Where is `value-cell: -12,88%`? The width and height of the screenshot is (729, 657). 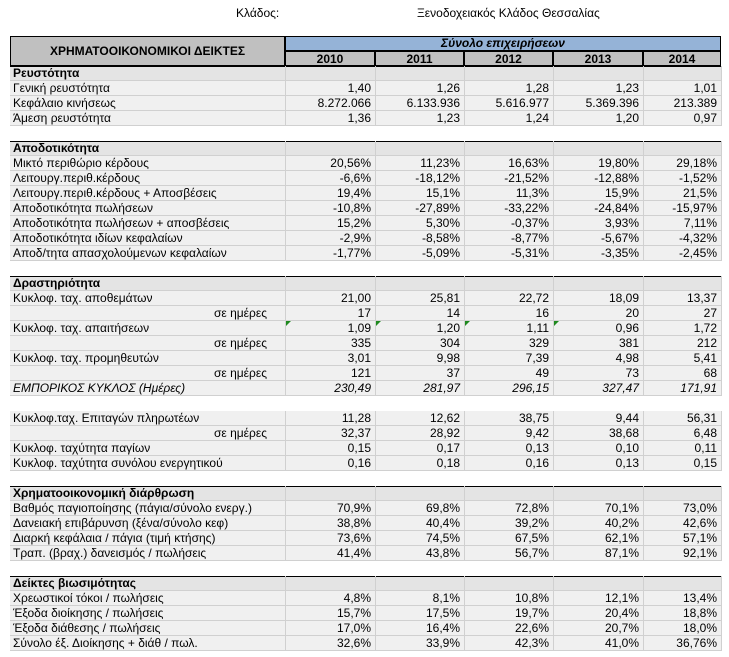
value-cell: -12,88% is located at coordinates (616, 178).